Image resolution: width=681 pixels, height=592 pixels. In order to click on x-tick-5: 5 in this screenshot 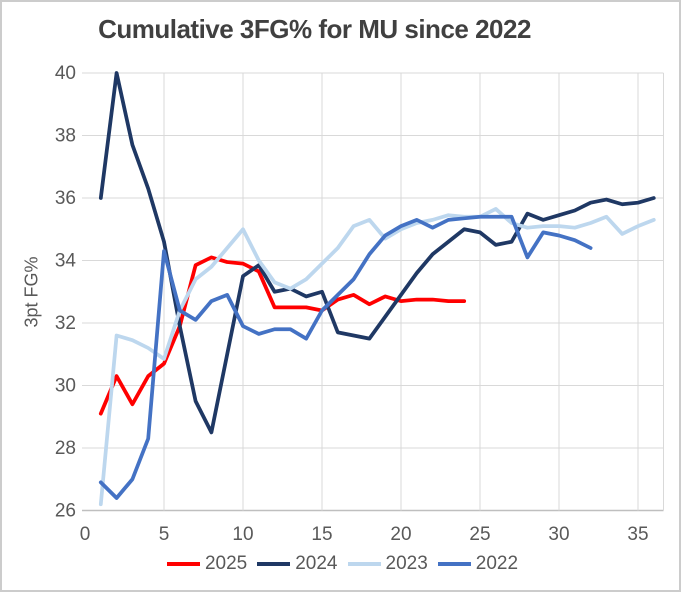, I will do `click(164, 534)`.